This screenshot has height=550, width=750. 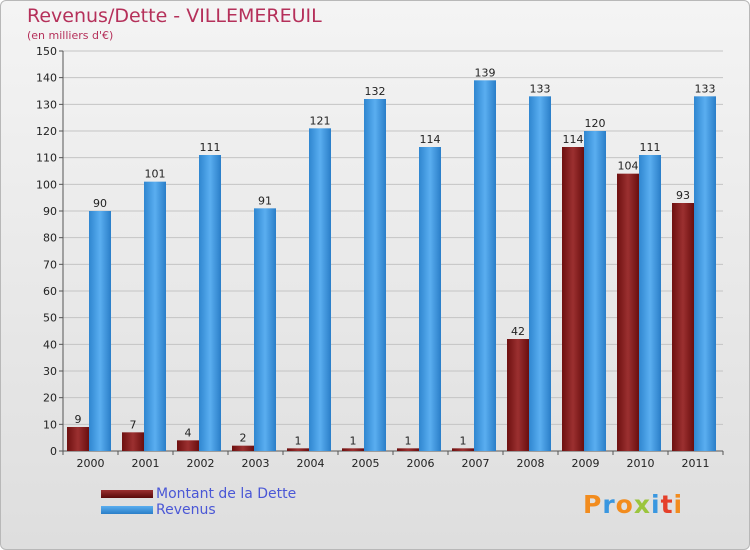 What do you see at coordinates (650, 147) in the screenshot?
I see `value-label-revenus-2010: 111` at bounding box center [650, 147].